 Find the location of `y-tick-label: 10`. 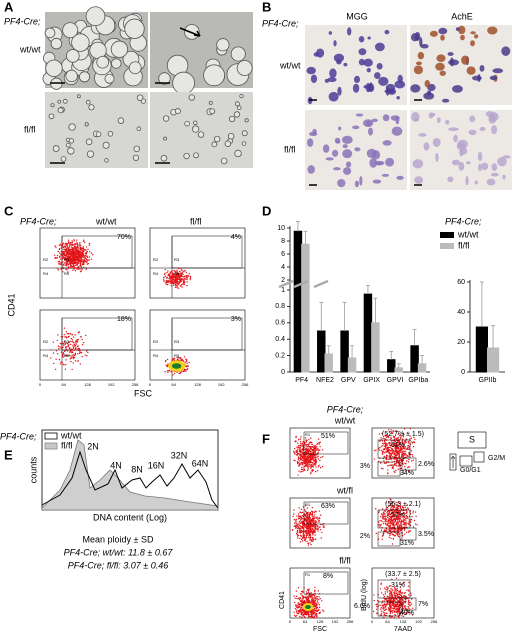

y-tick-label: 10 is located at coordinates (281, 228).